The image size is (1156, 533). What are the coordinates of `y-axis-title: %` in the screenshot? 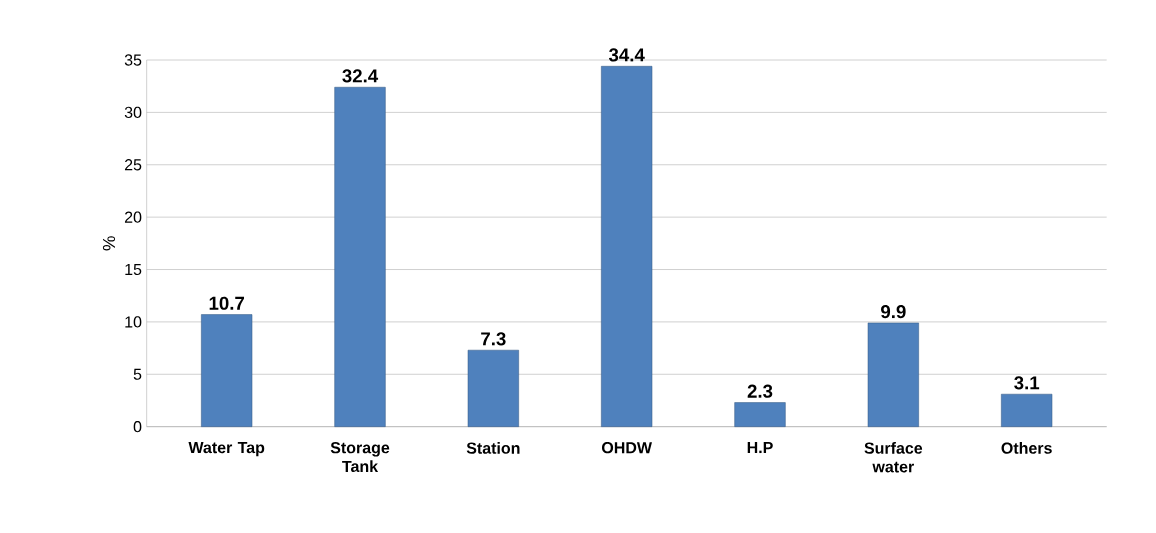 It's located at (109, 243).